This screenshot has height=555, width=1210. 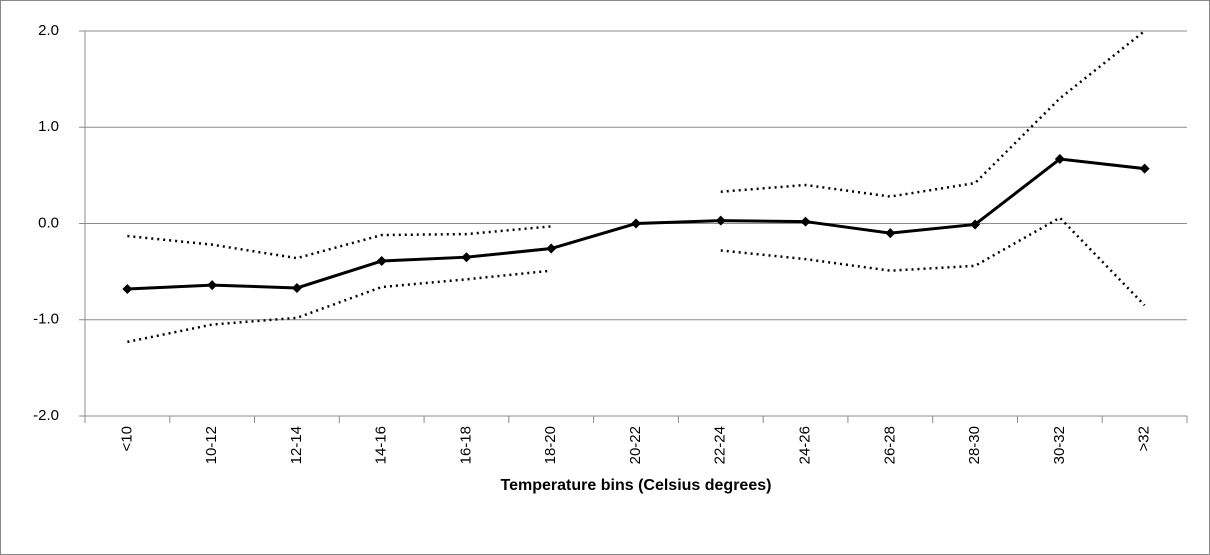 I want to click on x-tick-label: >32, so click(x=1144, y=438).